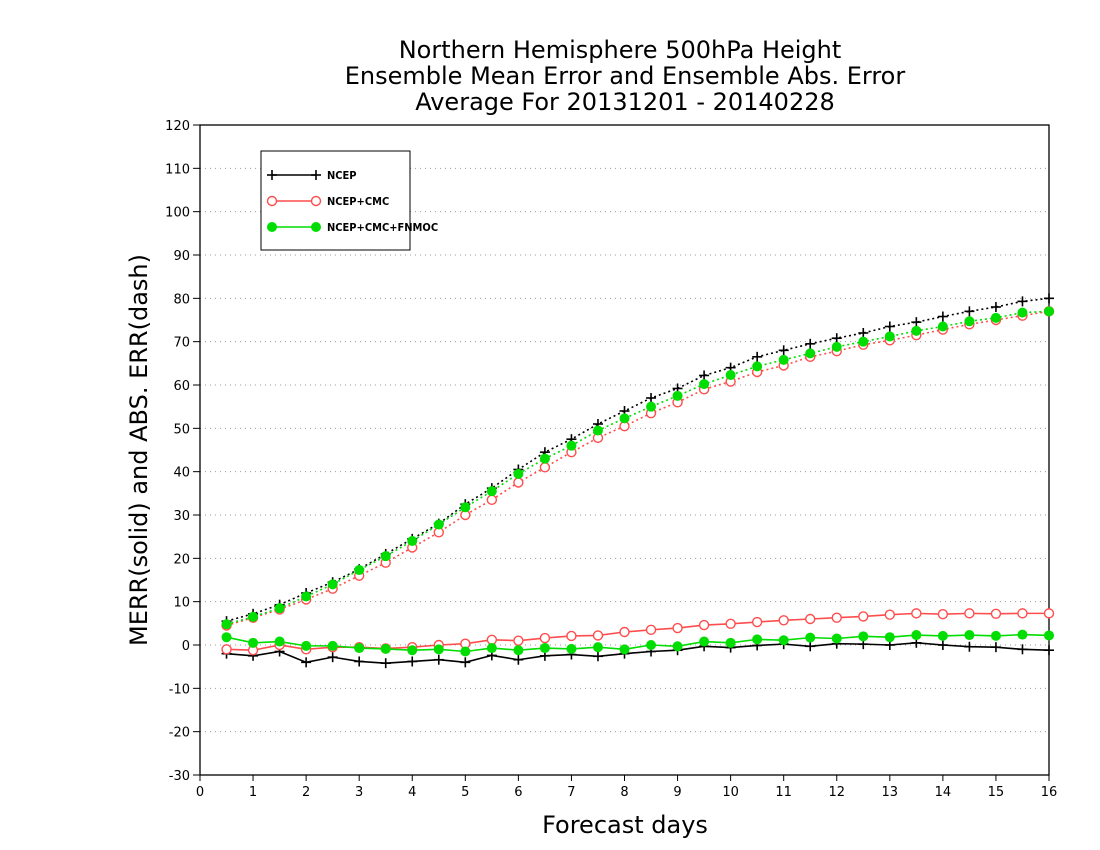 This screenshot has height=850, width=1100. I want to click on legend-label: NCEP+CMC, so click(358, 201).